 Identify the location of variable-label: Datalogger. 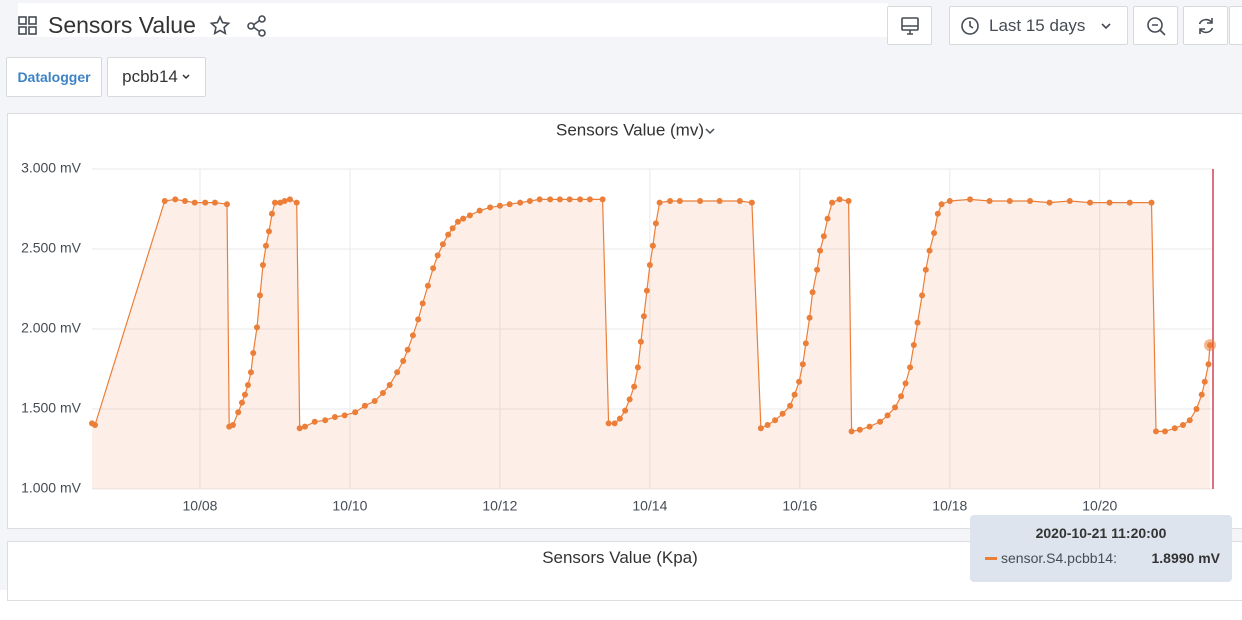
(54, 77).